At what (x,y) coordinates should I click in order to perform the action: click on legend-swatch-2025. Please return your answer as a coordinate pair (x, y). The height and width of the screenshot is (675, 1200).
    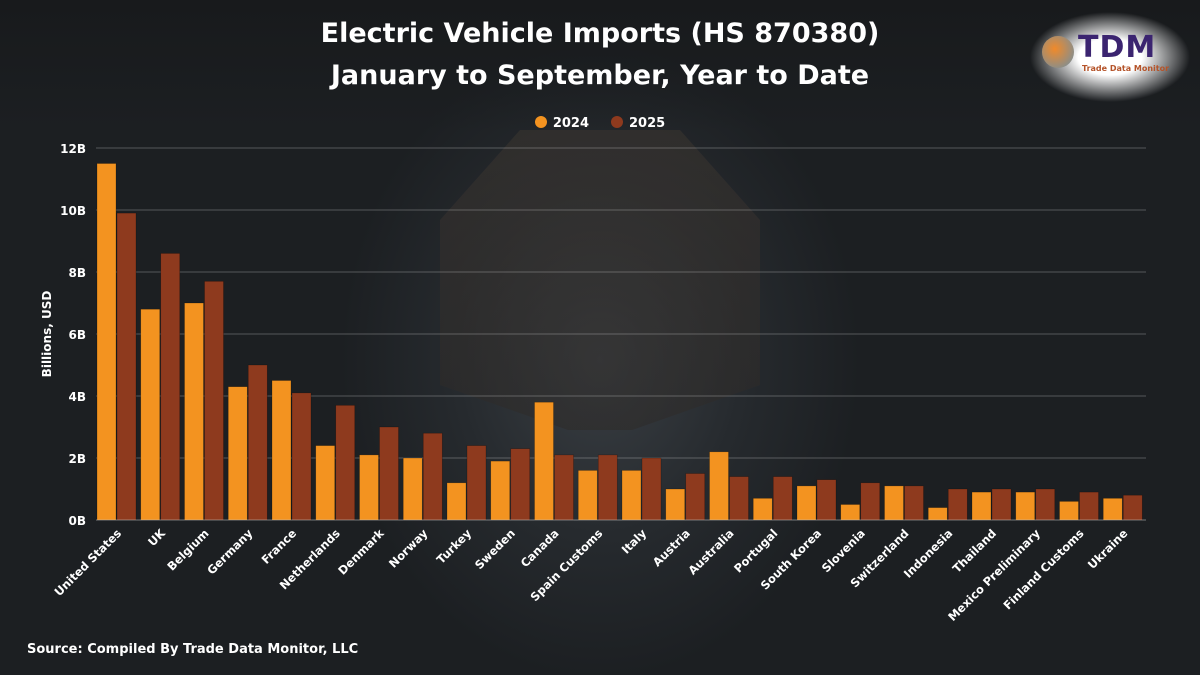
    Looking at the image, I should click on (617, 122).